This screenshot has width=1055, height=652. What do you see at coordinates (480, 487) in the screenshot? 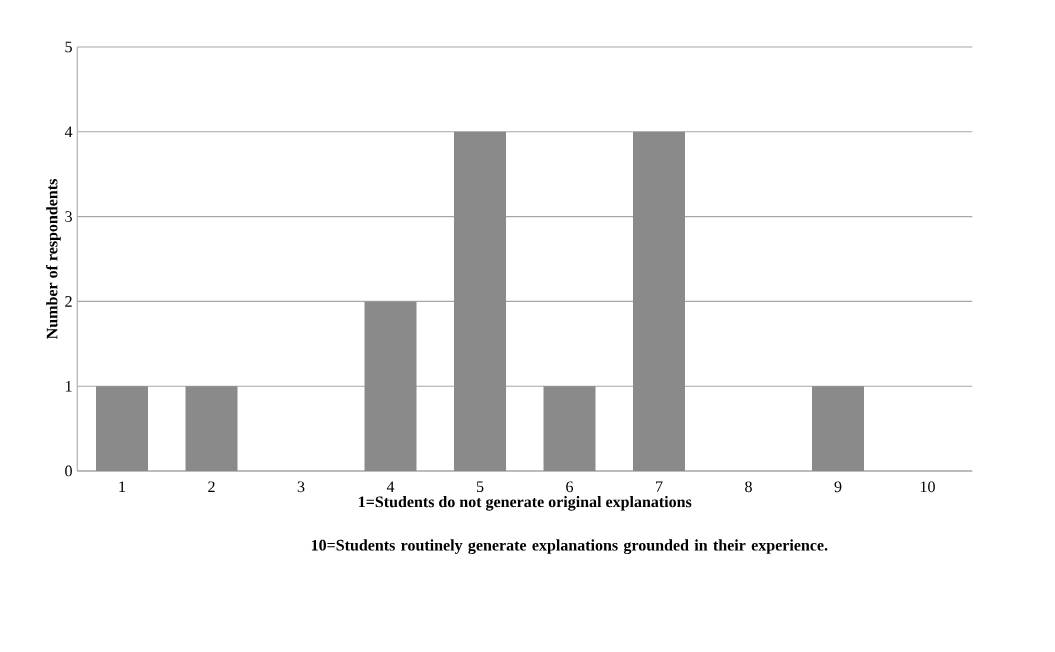
I see `x-tick-label: 5` at bounding box center [480, 487].